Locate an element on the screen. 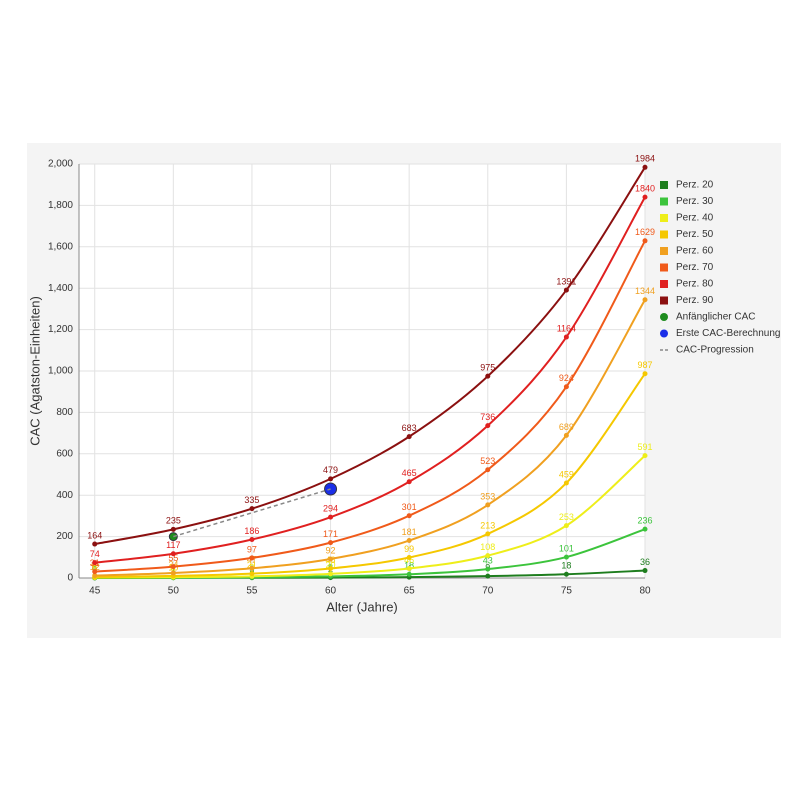  y-tick-label: 1,400 is located at coordinates (60, 288).